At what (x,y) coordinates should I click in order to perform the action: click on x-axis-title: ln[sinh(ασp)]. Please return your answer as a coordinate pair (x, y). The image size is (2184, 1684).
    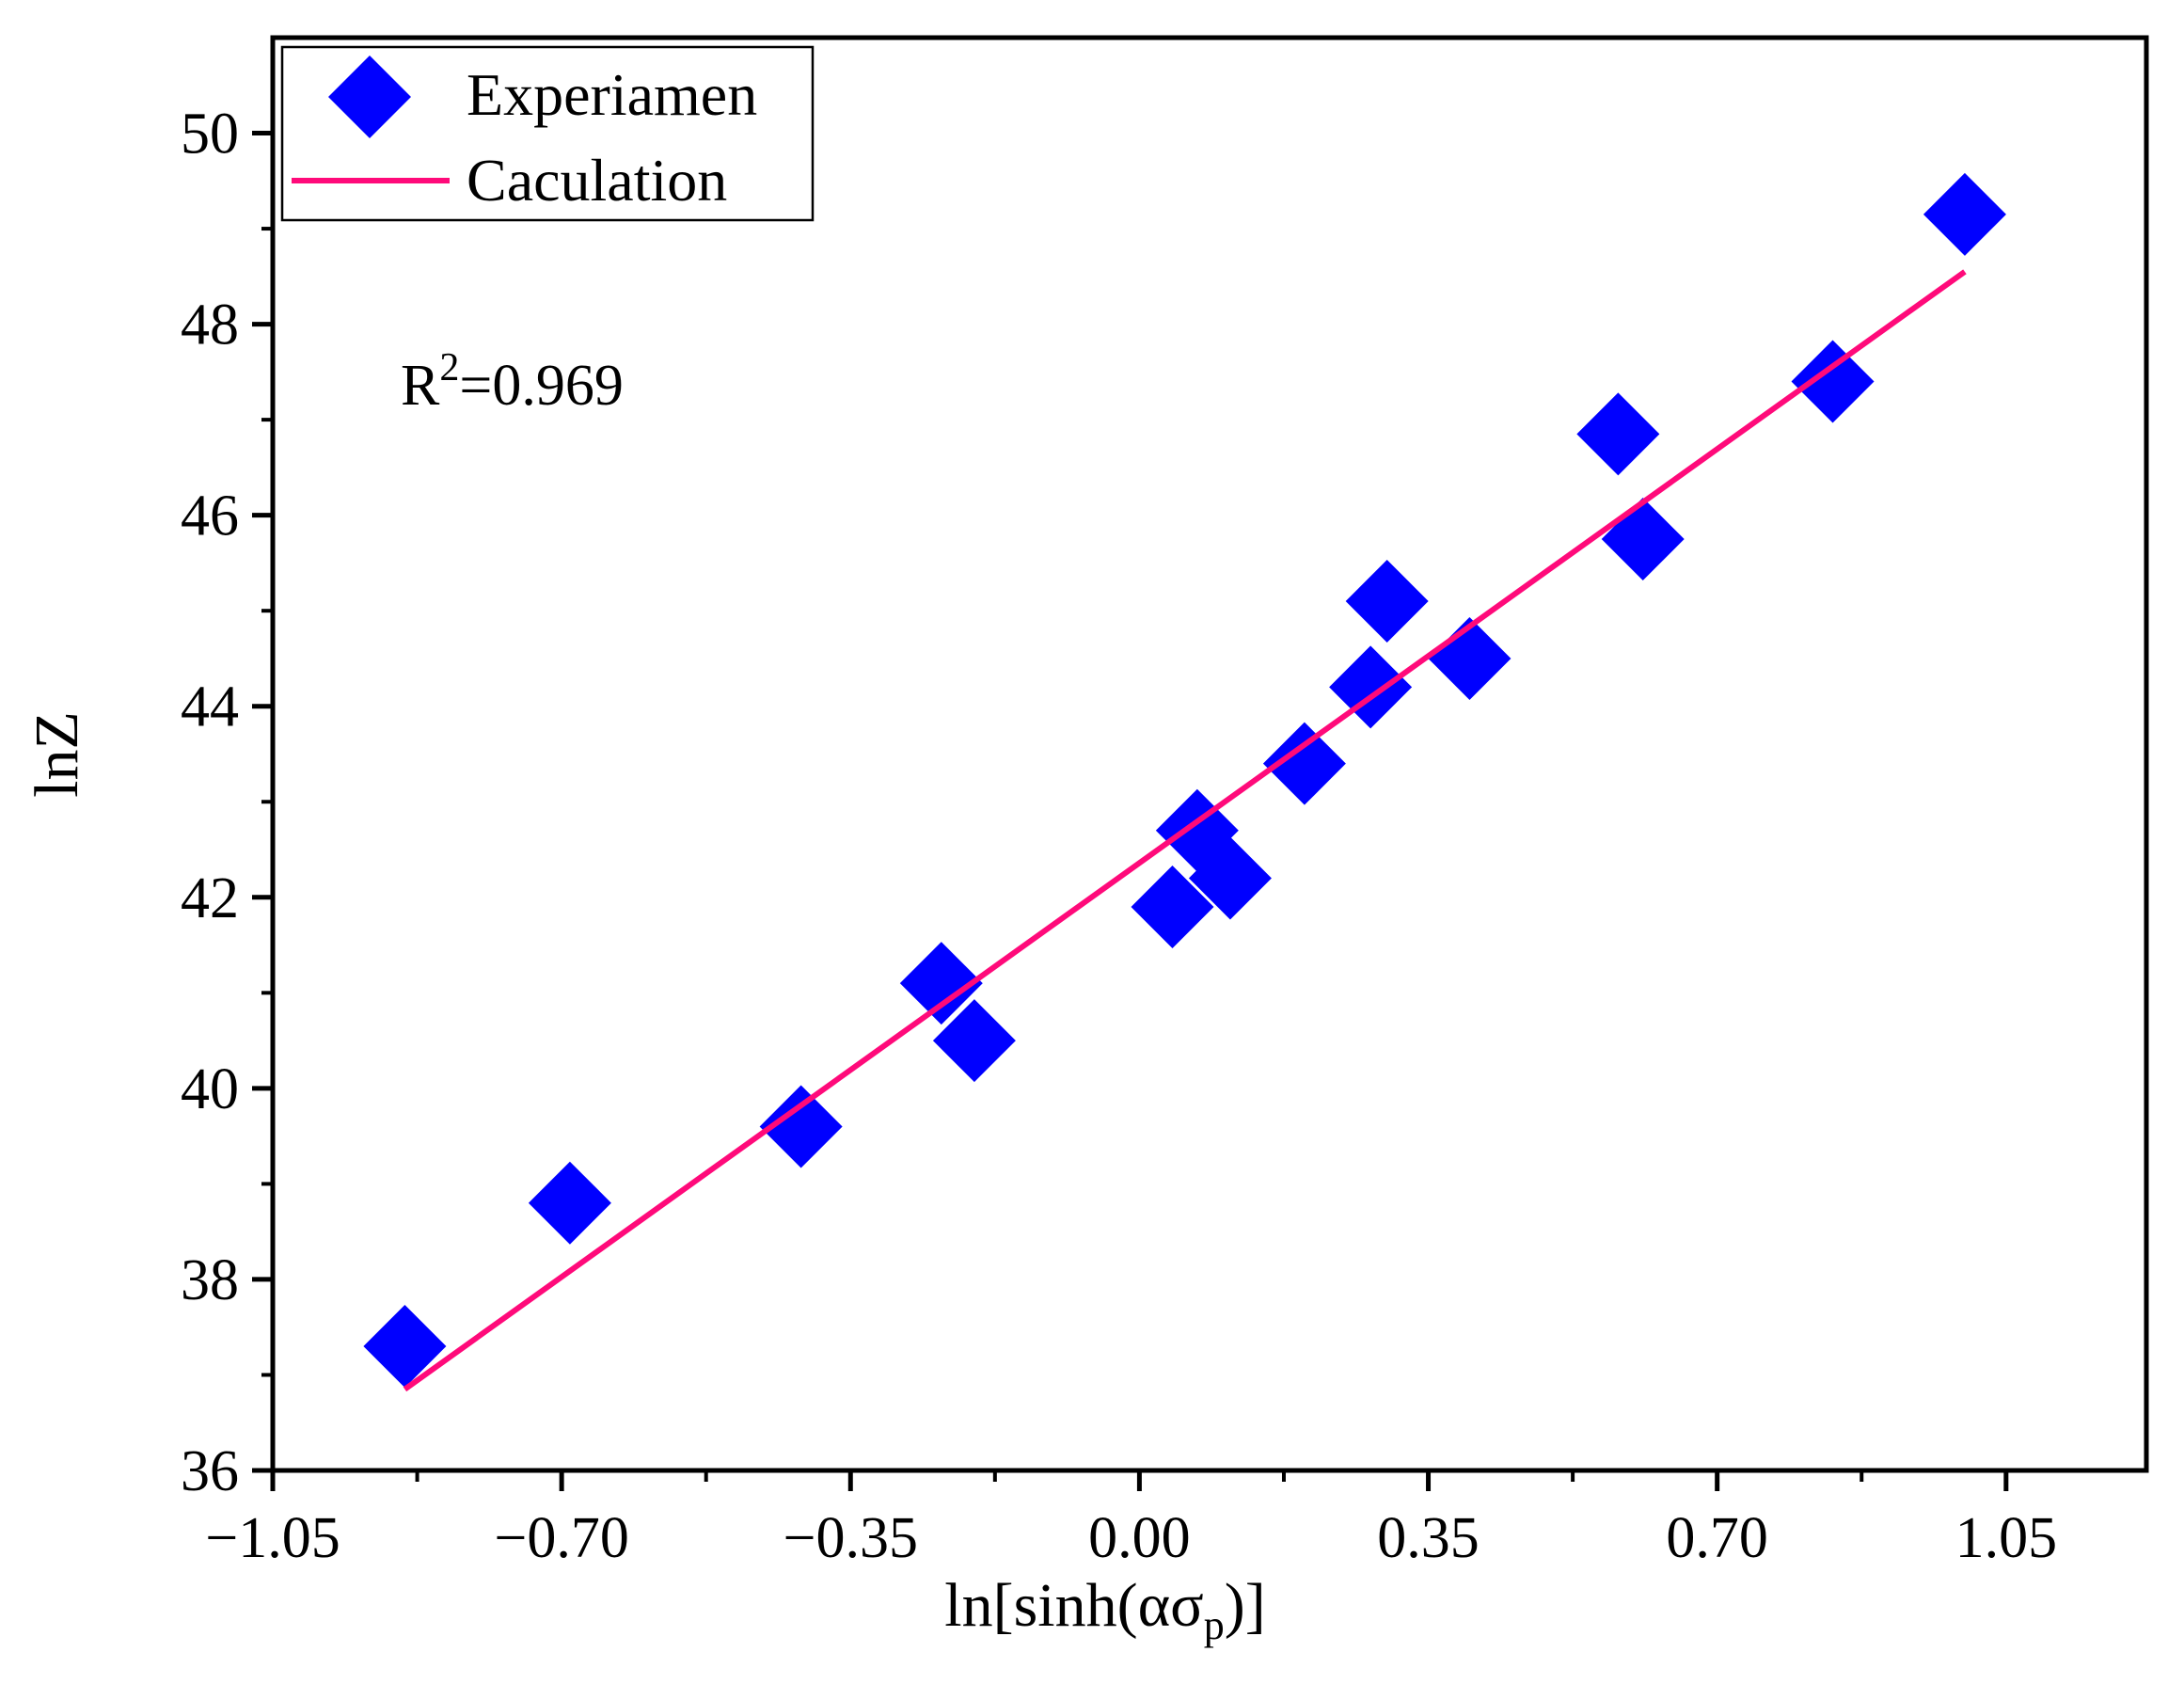
    Looking at the image, I should click on (1104, 1609).